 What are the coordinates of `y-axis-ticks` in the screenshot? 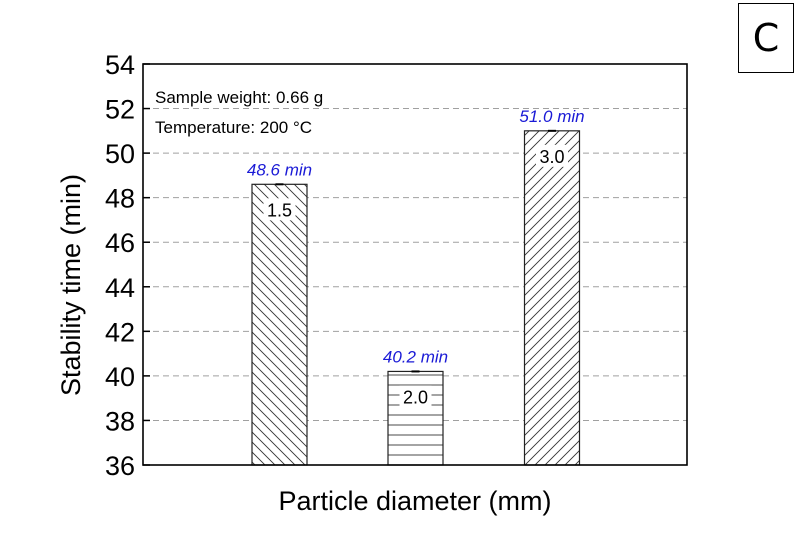 It's located at (146, 264).